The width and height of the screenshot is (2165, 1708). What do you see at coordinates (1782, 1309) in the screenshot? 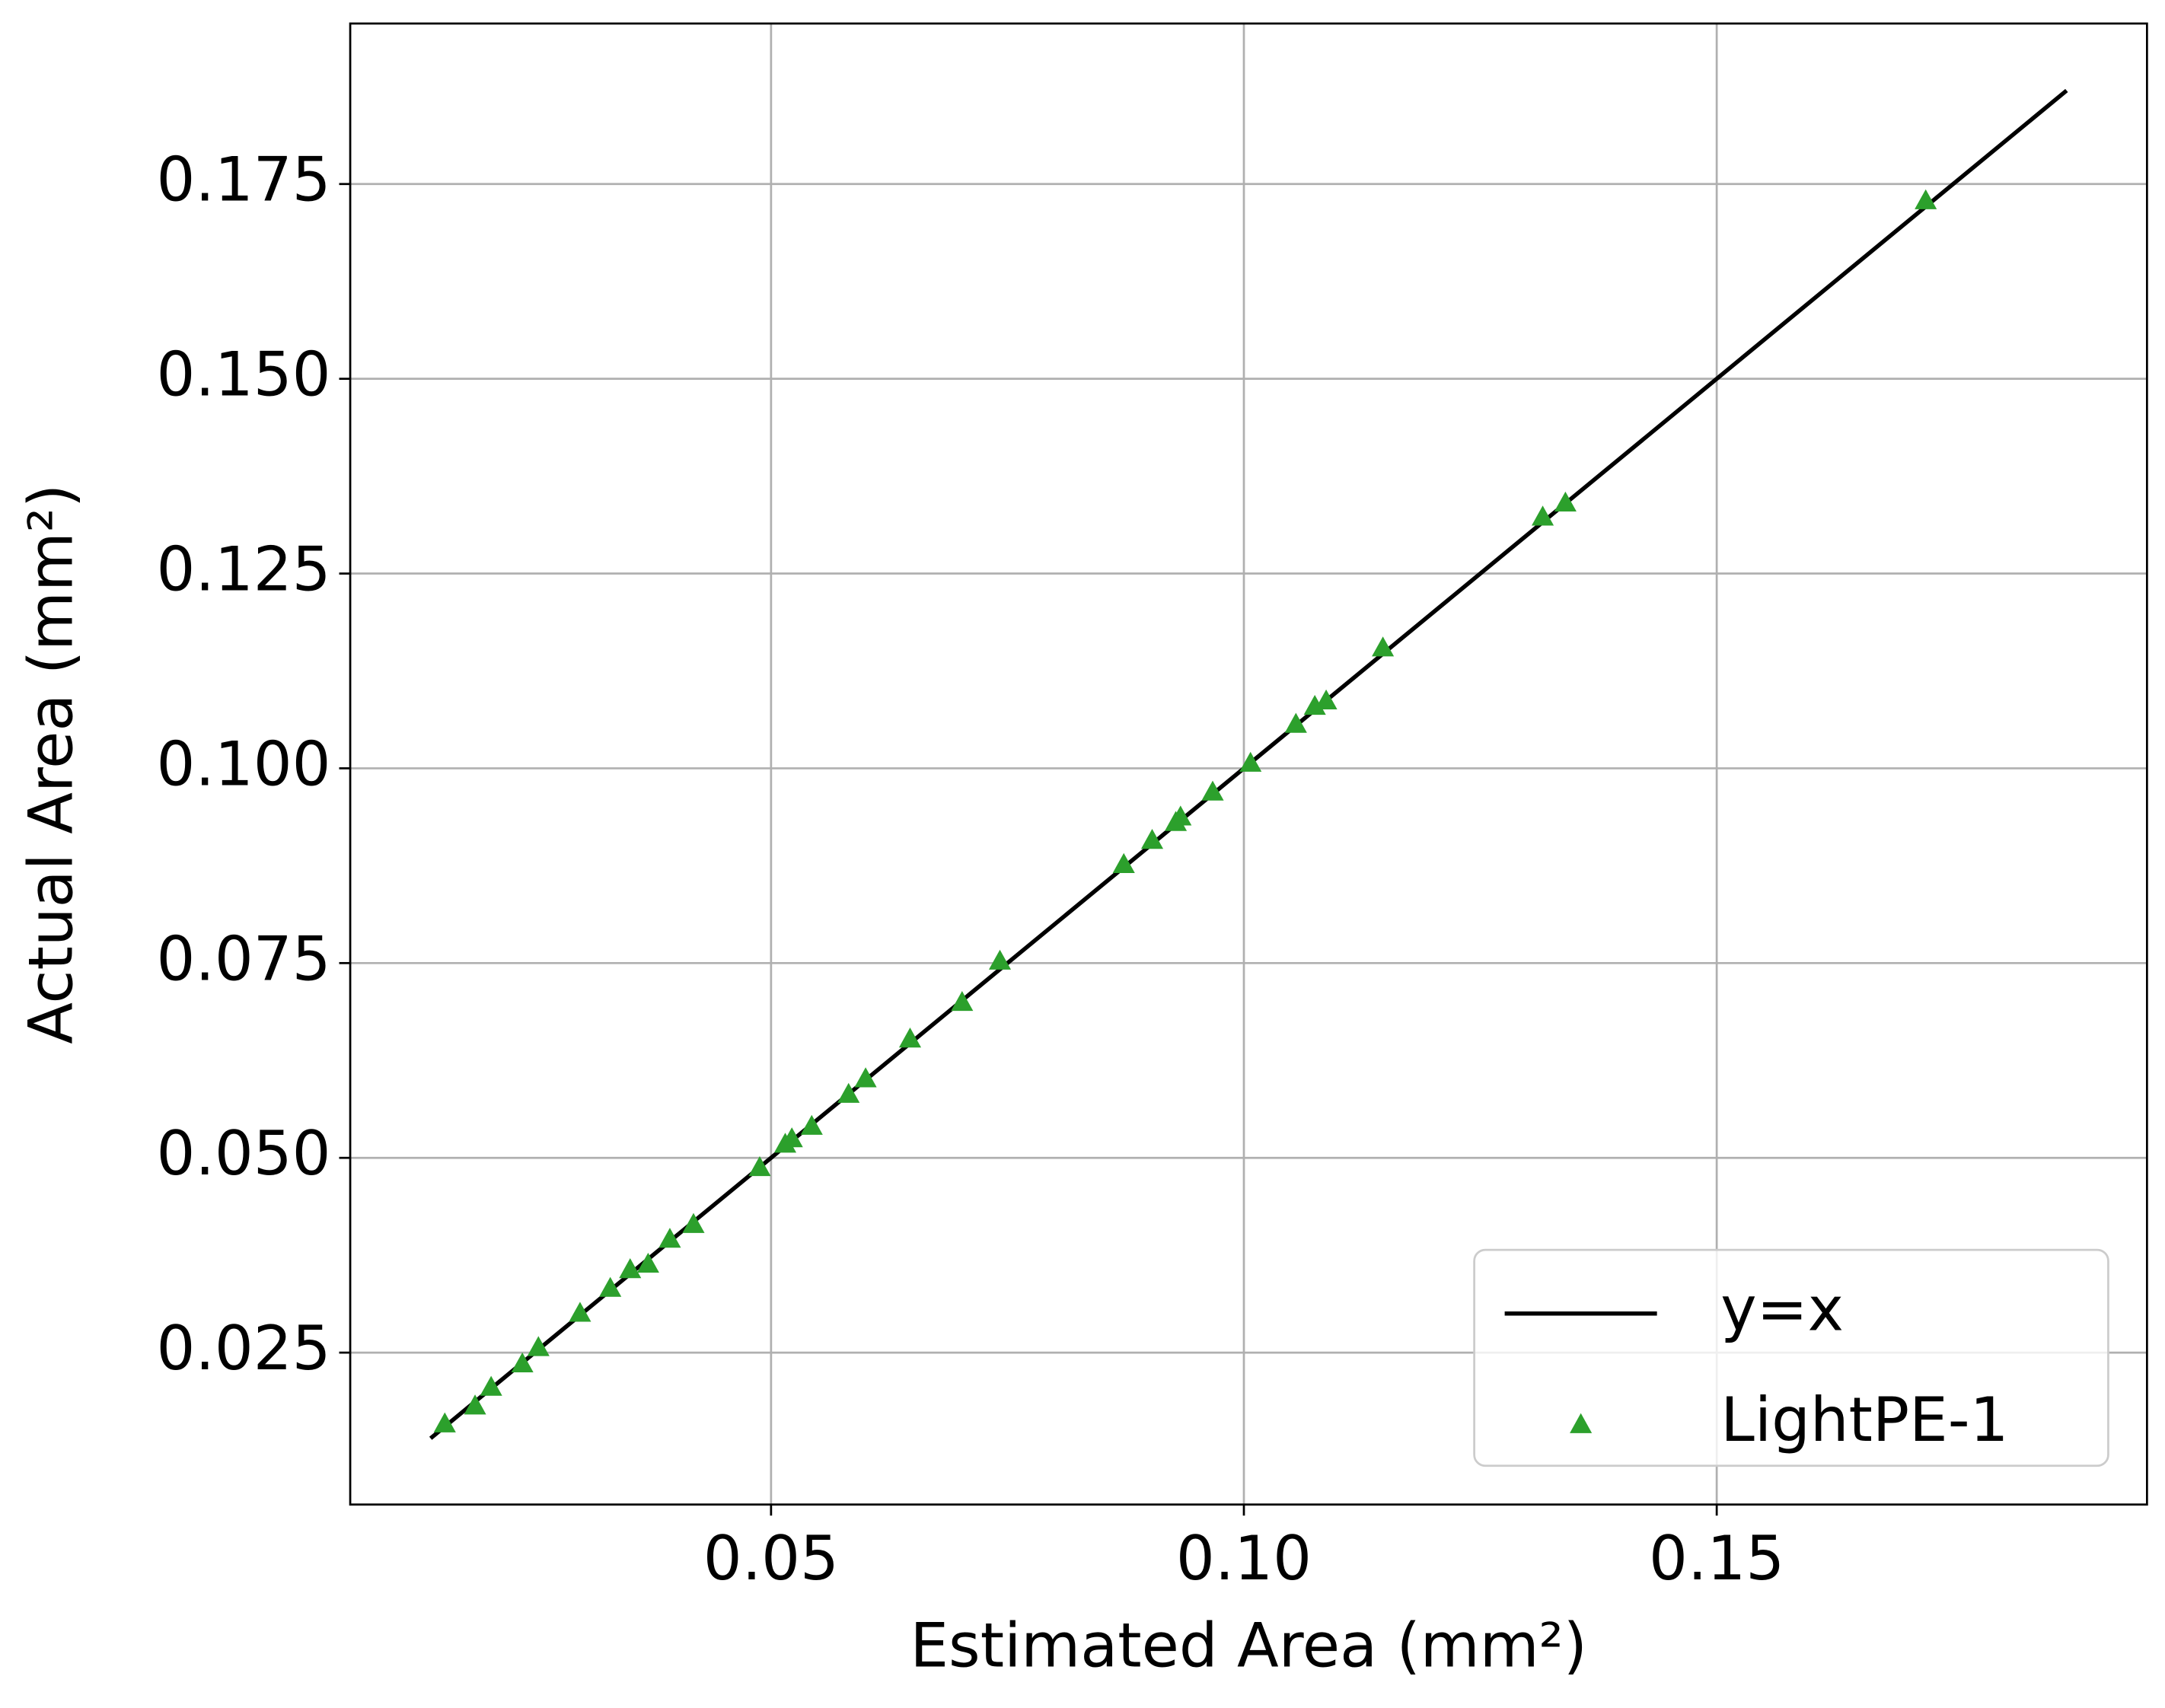
I see `legend-label: y=x` at bounding box center [1782, 1309].